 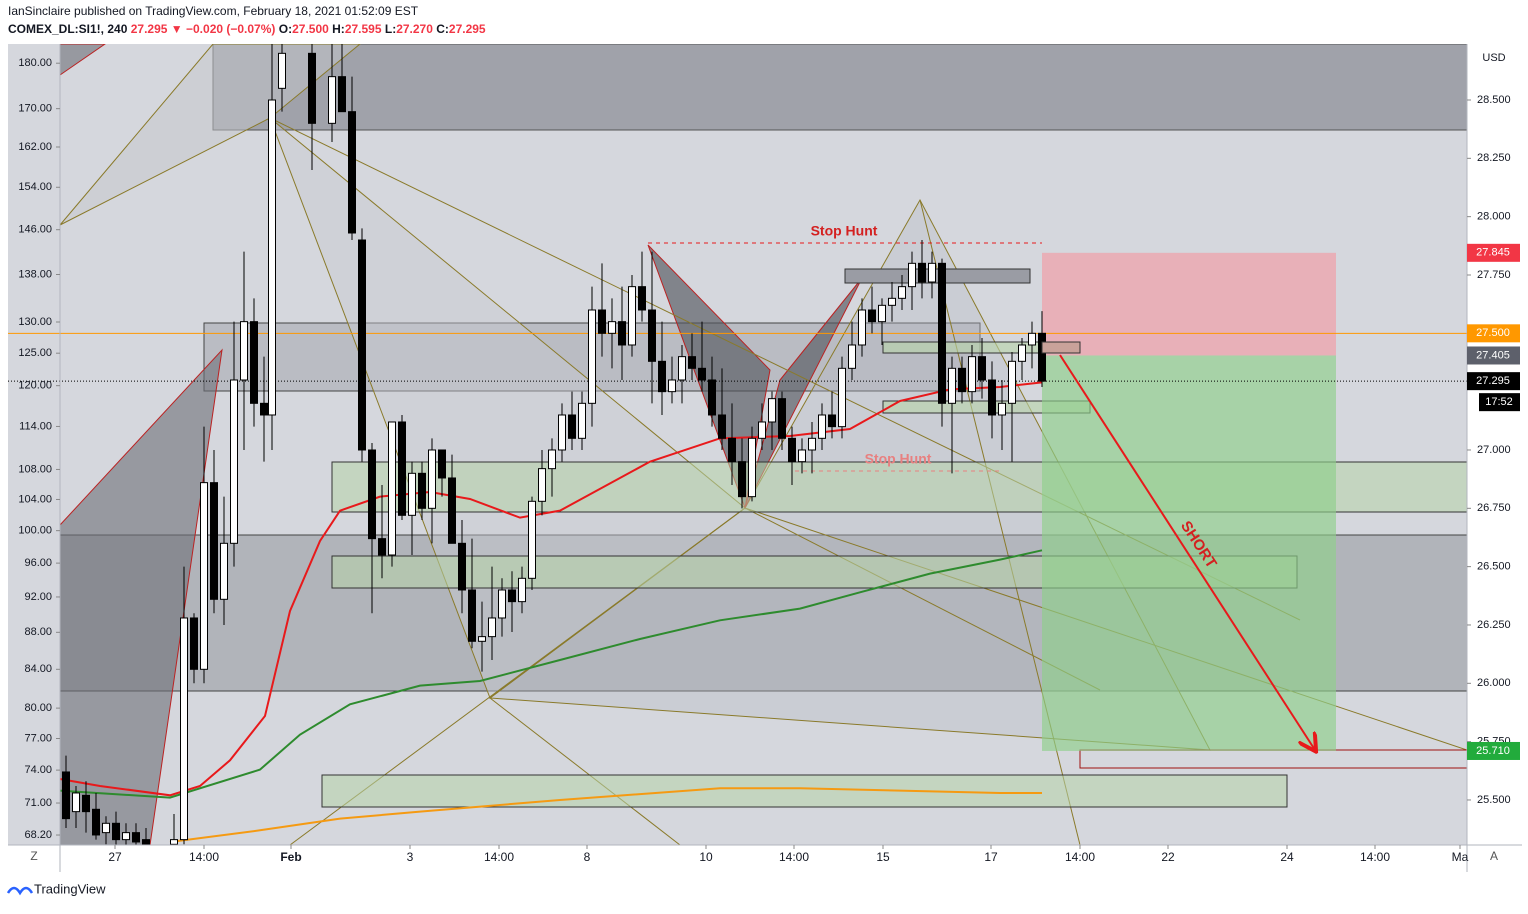 What do you see at coordinates (38, 563) in the screenshot?
I see `y2-tick-label: 96.00` at bounding box center [38, 563].